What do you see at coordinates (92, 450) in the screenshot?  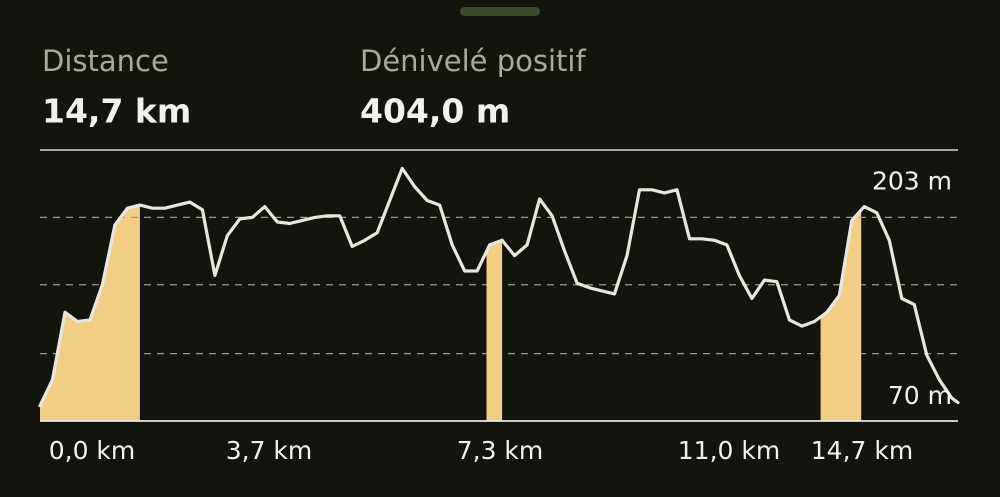 I see `x-label: 0,0 km` at bounding box center [92, 450].